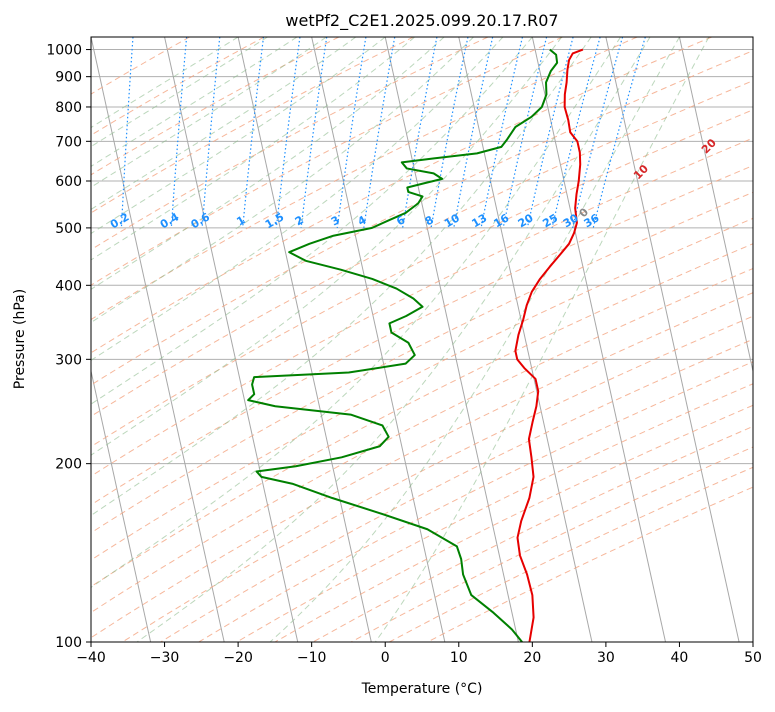 This screenshot has width=775, height=712. Describe the element at coordinates (68, 108) in the screenshot. I see `y-tick-label: 800` at that location.